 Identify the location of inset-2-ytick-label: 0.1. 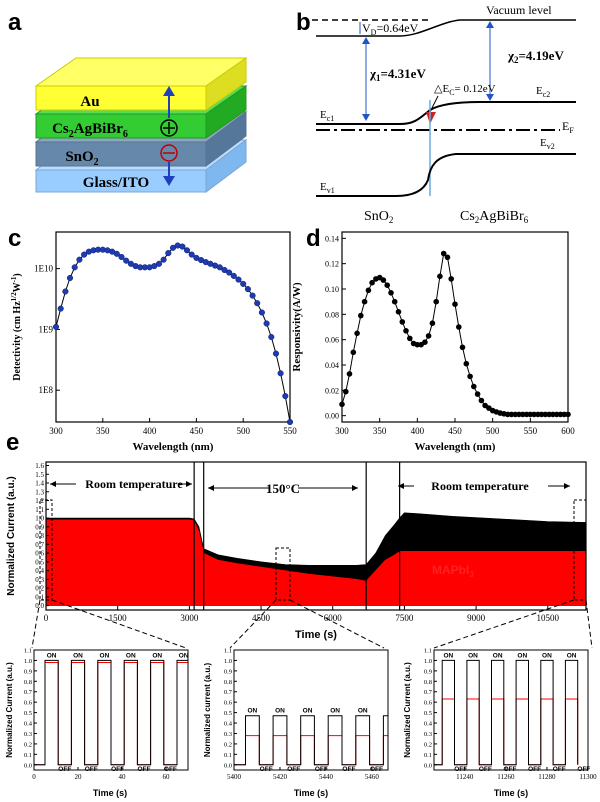
(228, 755).